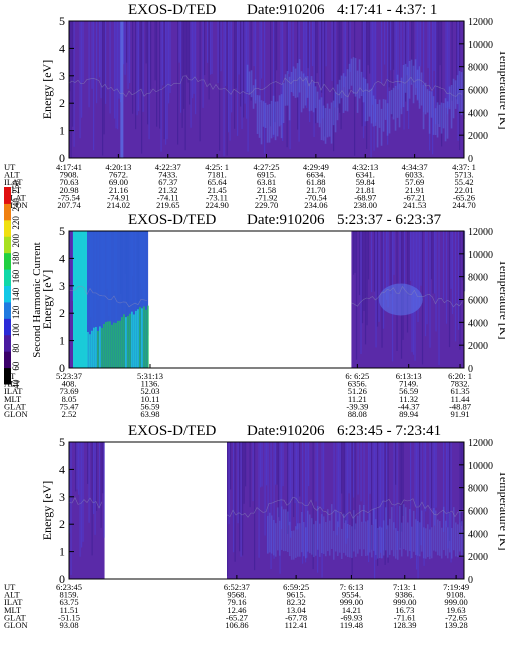  Describe the element at coordinates (236, 595) in the screenshot. I see `table-cell: 9568.` at that location.